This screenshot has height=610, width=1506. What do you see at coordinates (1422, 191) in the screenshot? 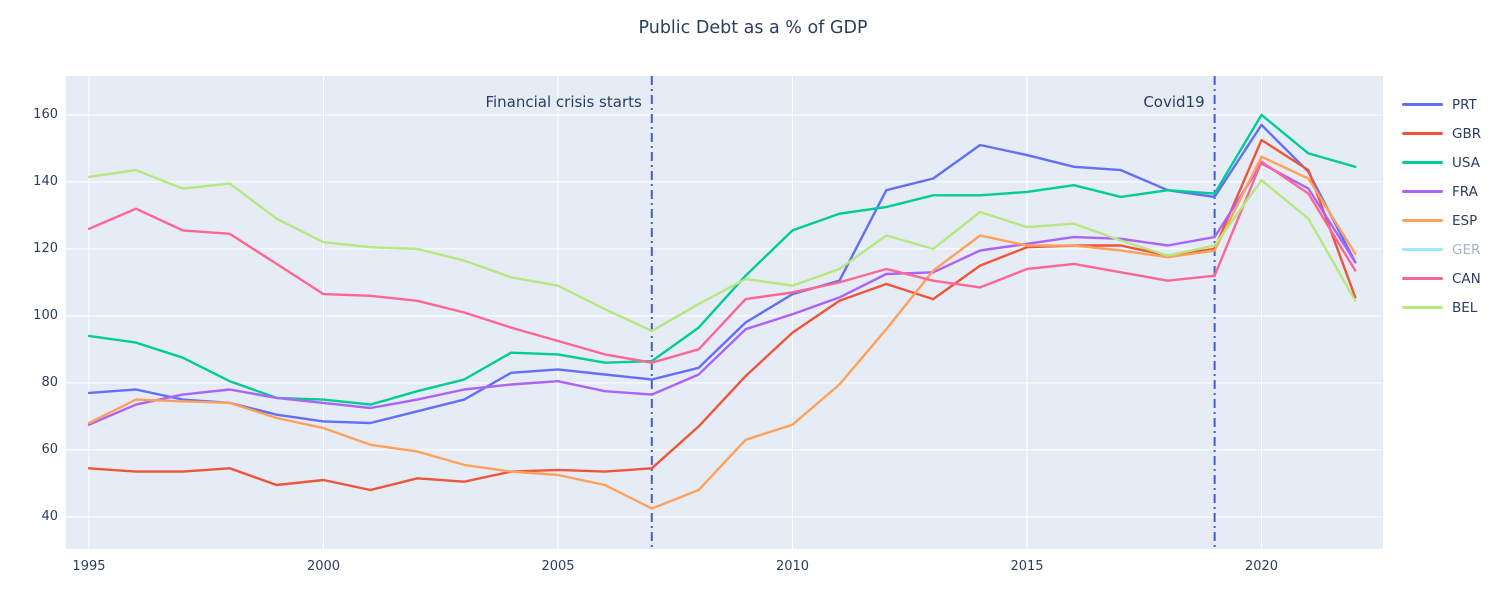
I see `legend-swatch-FRA` at bounding box center [1422, 191].